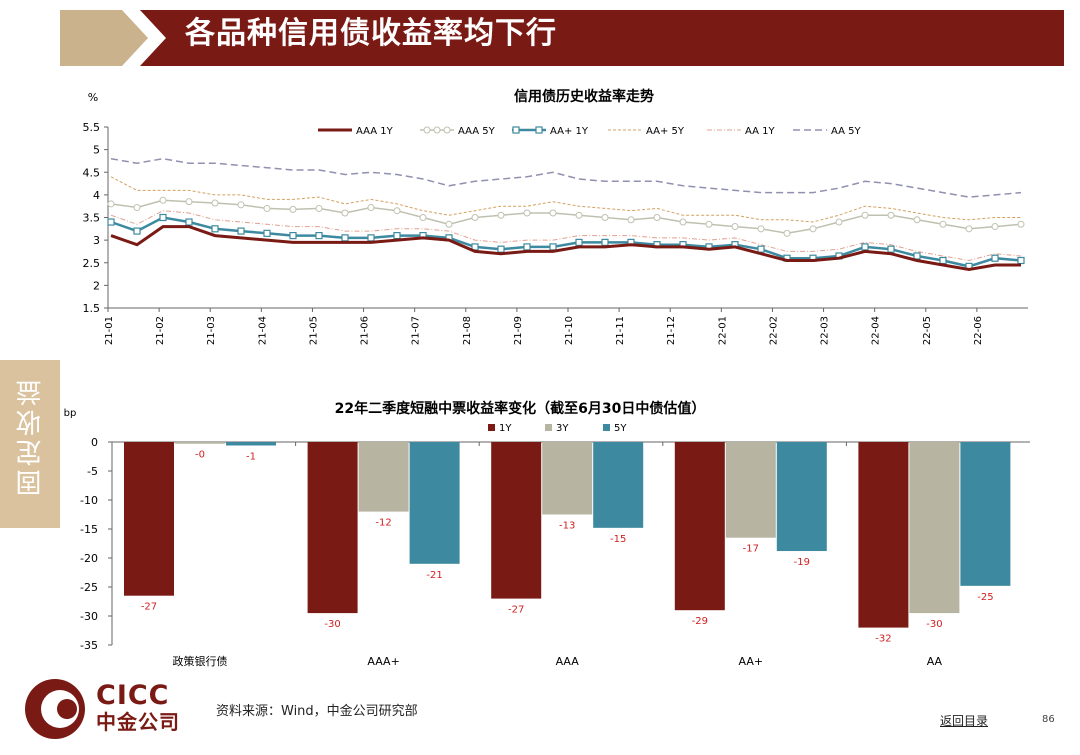 This screenshot has width=1080, height=755. Describe the element at coordinates (567, 526) in the screenshot. I see `bar-data-label: -13` at that location.